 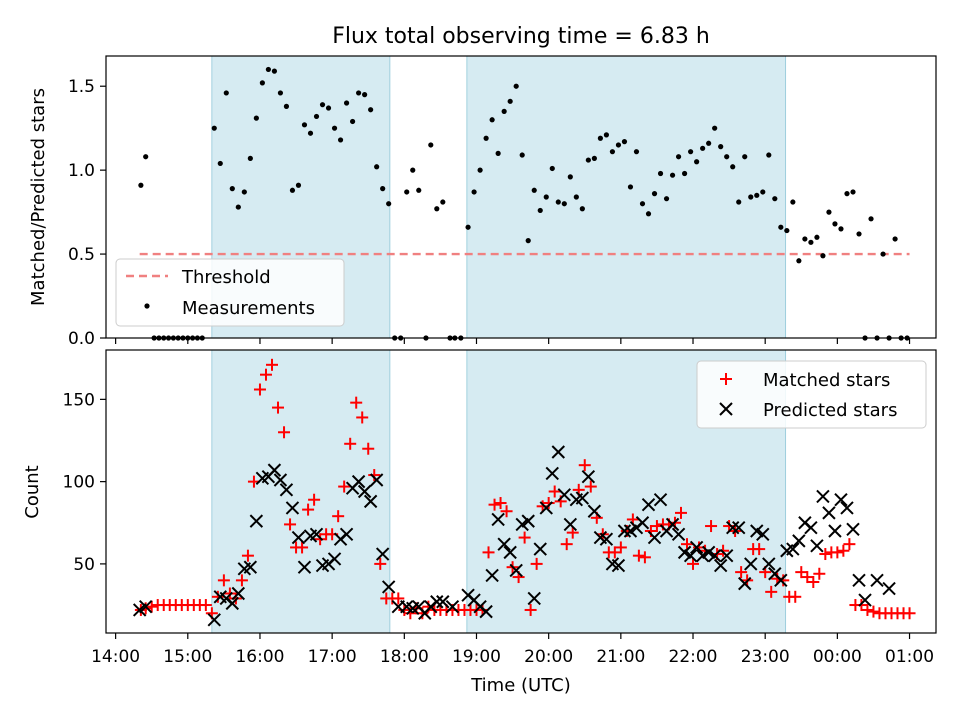 I want to click on top-y-tick-label: 0.5, so click(x=81, y=255).